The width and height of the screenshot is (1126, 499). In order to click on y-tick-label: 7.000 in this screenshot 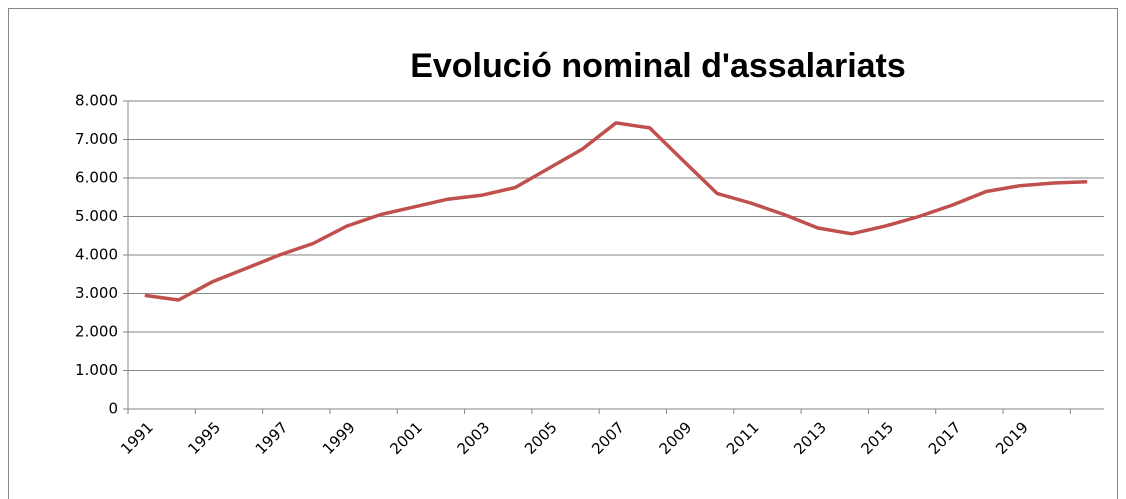, I will do `click(96, 139)`.